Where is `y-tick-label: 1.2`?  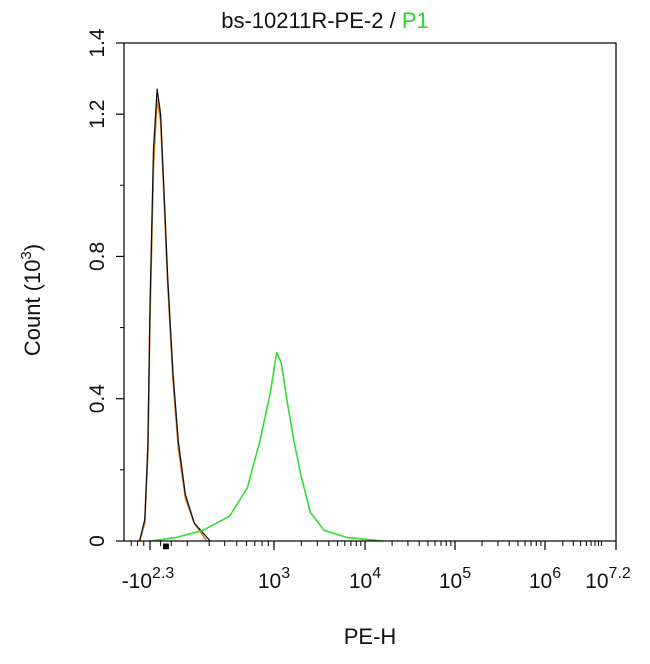 y-tick-label: 1.2 is located at coordinates (97, 114).